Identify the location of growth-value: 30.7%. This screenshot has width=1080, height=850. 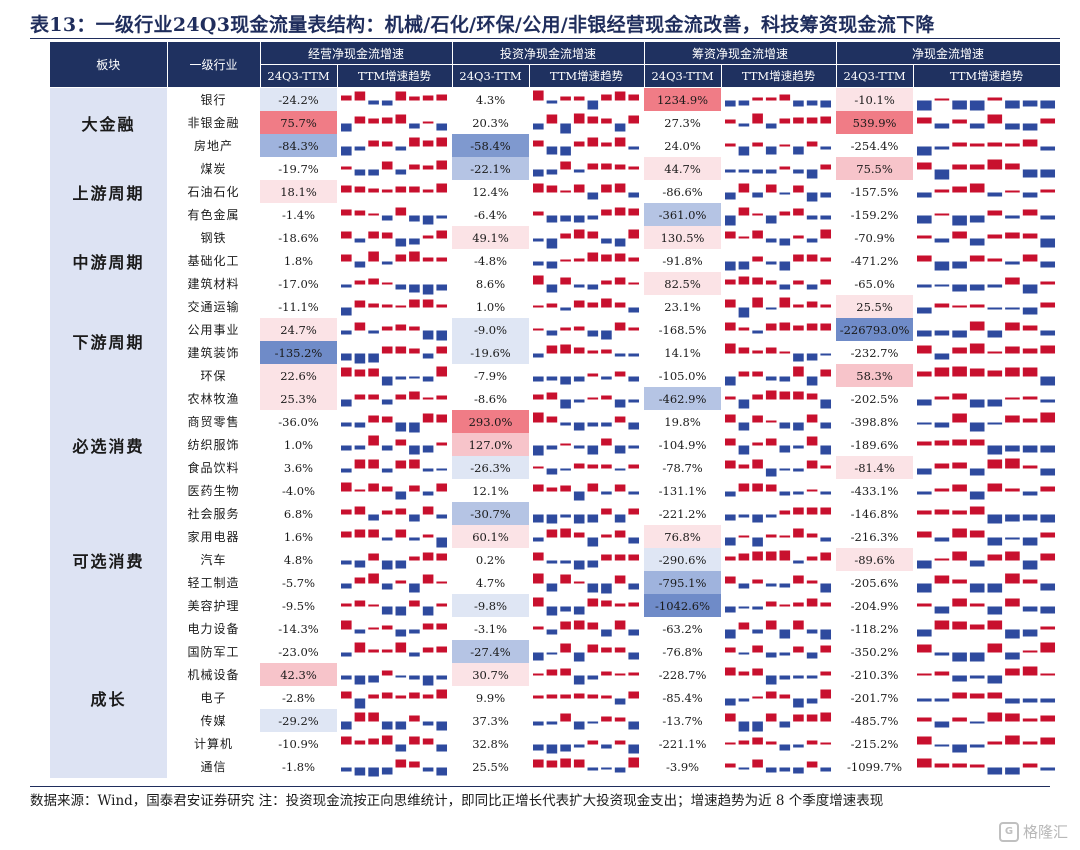
(491, 674).